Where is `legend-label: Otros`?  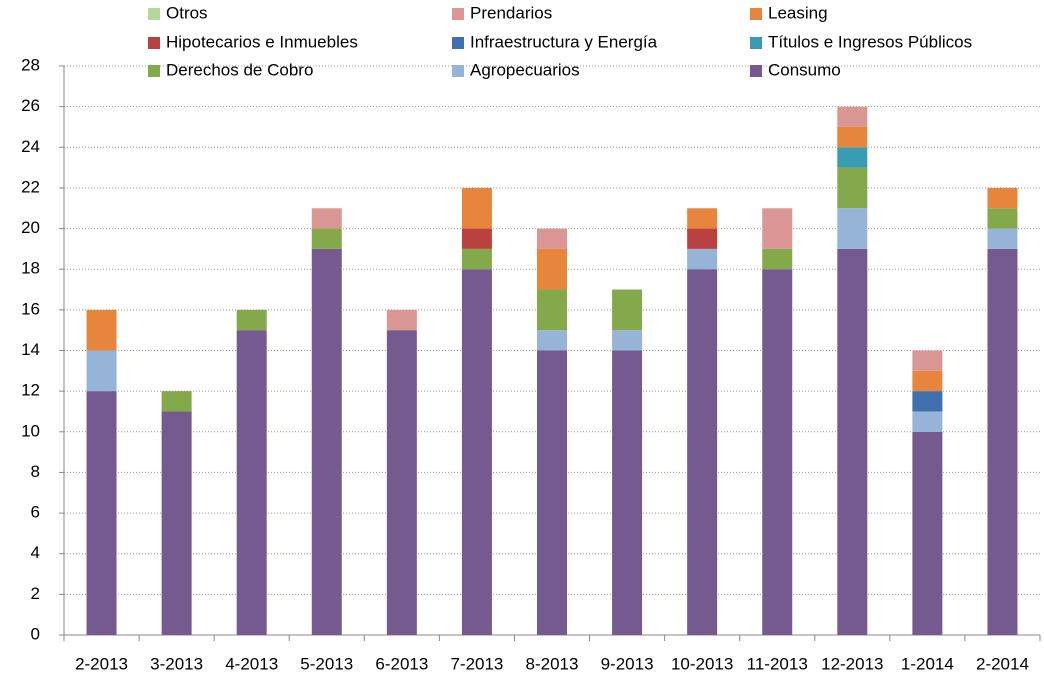 legend-label: Otros is located at coordinates (187, 12).